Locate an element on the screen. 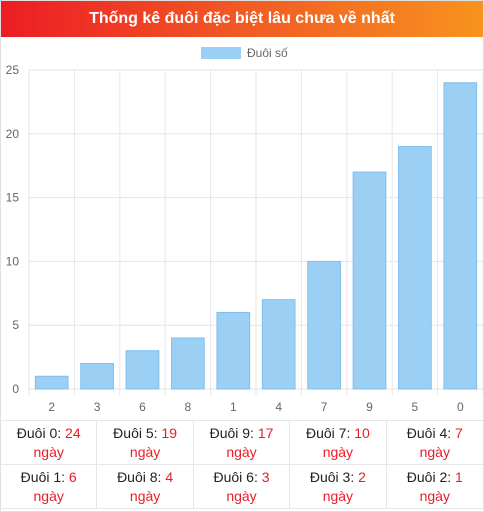 The image size is (484, 512). stat-value: 24 is located at coordinates (73, 433).